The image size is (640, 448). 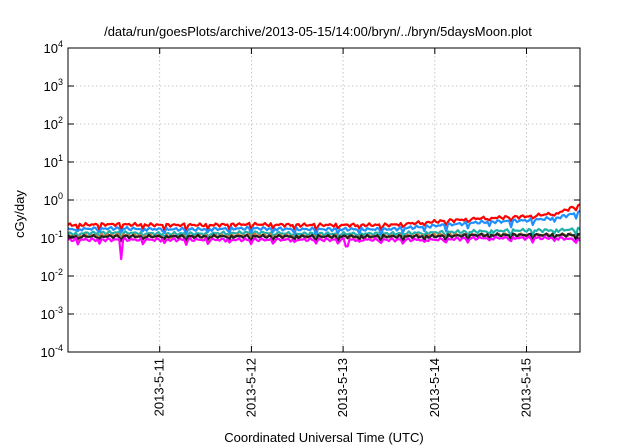 I want to click on x-axis-label: Coordinated Universal Time (UTC), so click(x=323, y=437).